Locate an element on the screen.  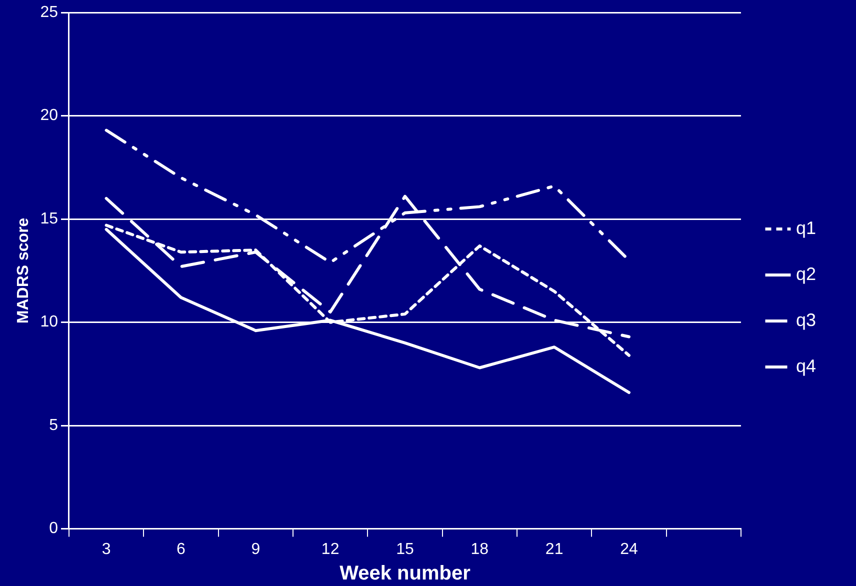
x-tick-label: 9 is located at coordinates (255, 549).